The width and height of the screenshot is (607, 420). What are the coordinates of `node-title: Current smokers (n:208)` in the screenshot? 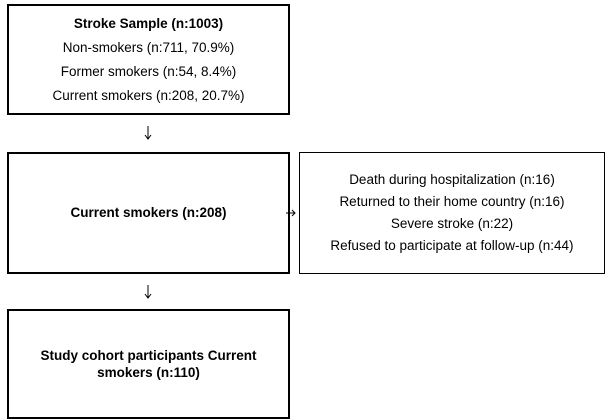 It's located at (148, 212).